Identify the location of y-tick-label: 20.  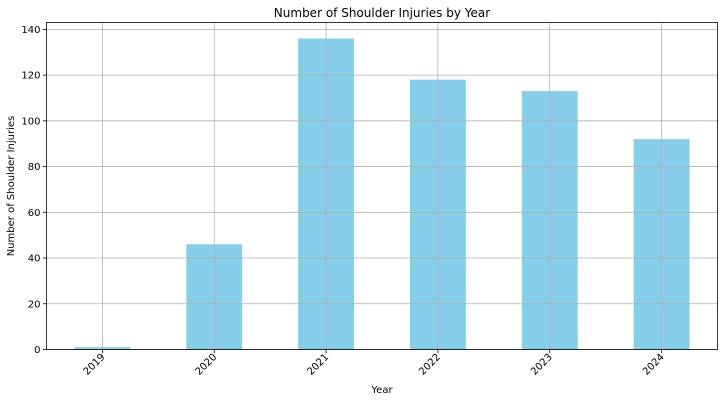
(34, 304).